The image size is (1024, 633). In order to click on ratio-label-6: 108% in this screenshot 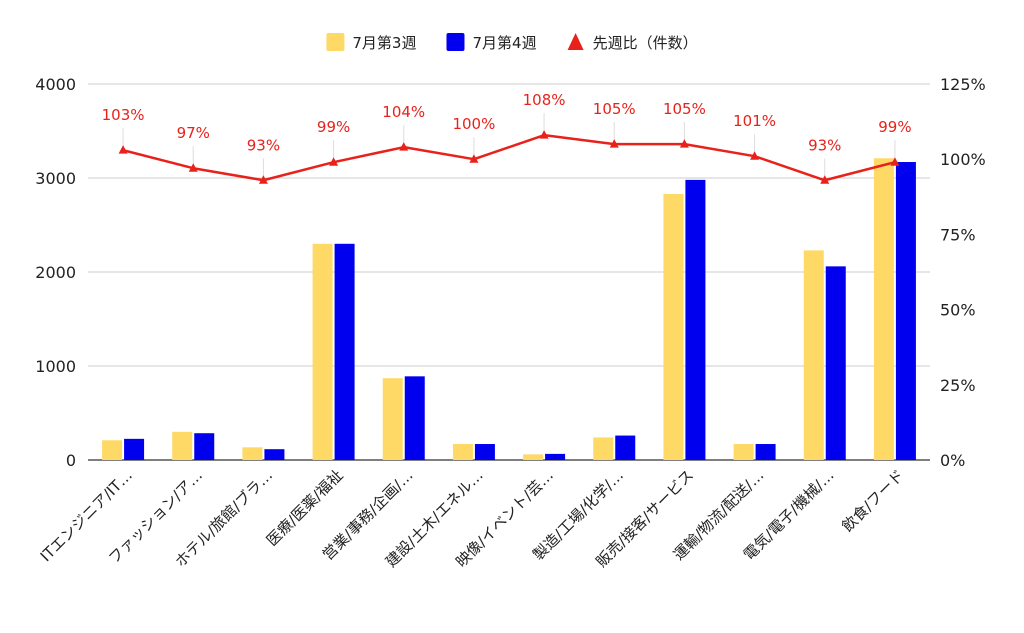, I will do `click(544, 100)`.